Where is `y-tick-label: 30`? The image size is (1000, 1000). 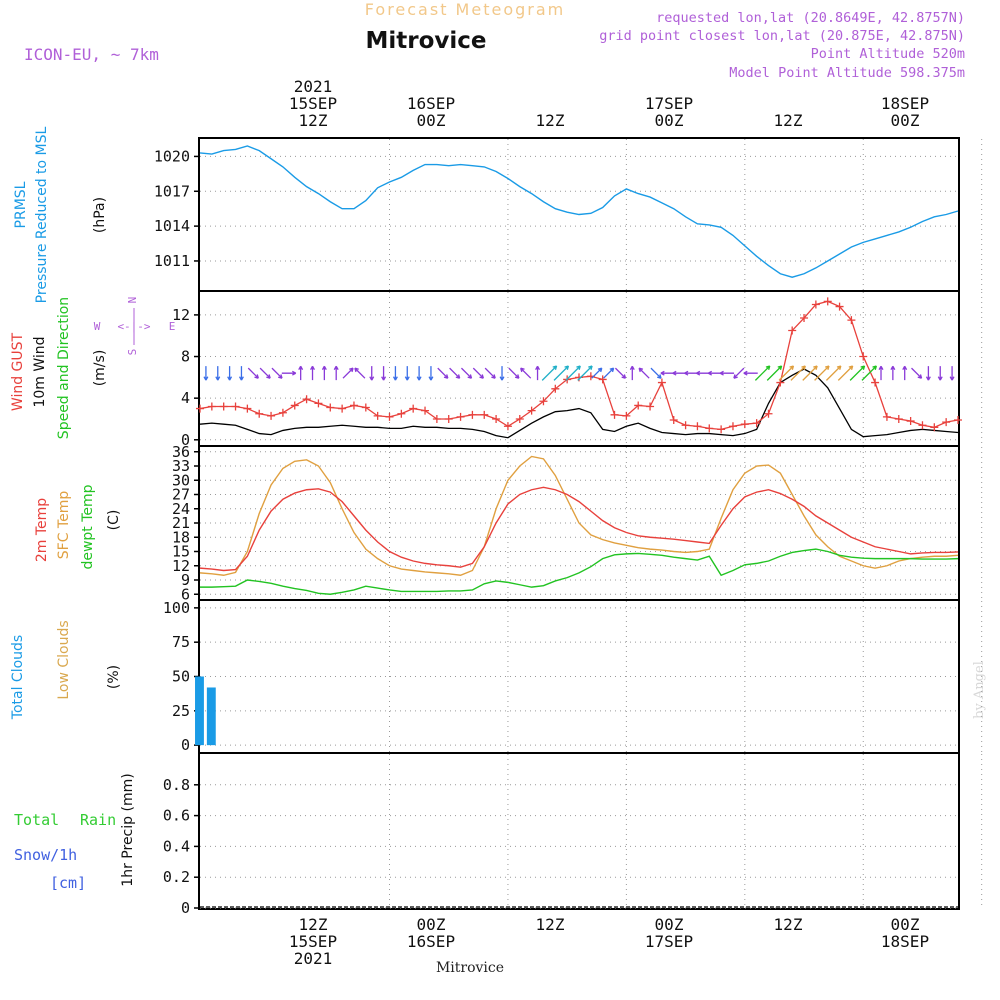
y-tick-label: 30 is located at coordinates (181, 480).